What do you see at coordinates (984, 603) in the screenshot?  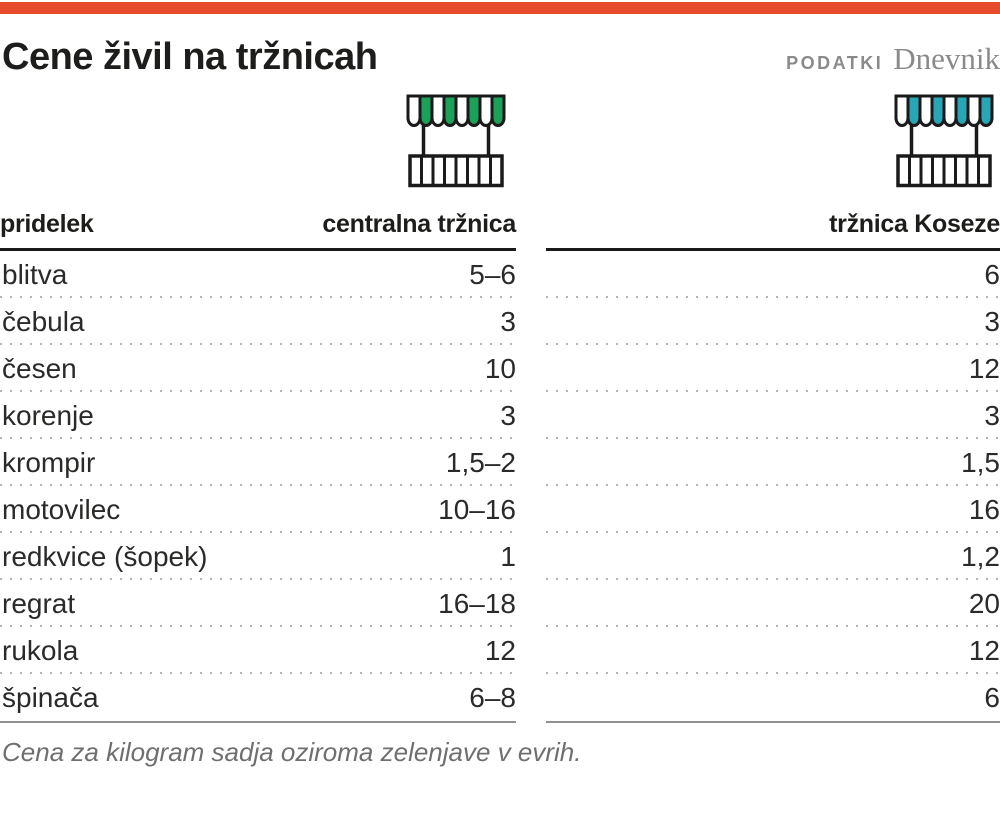 I see `koseze-price-value: 20` at bounding box center [984, 603].